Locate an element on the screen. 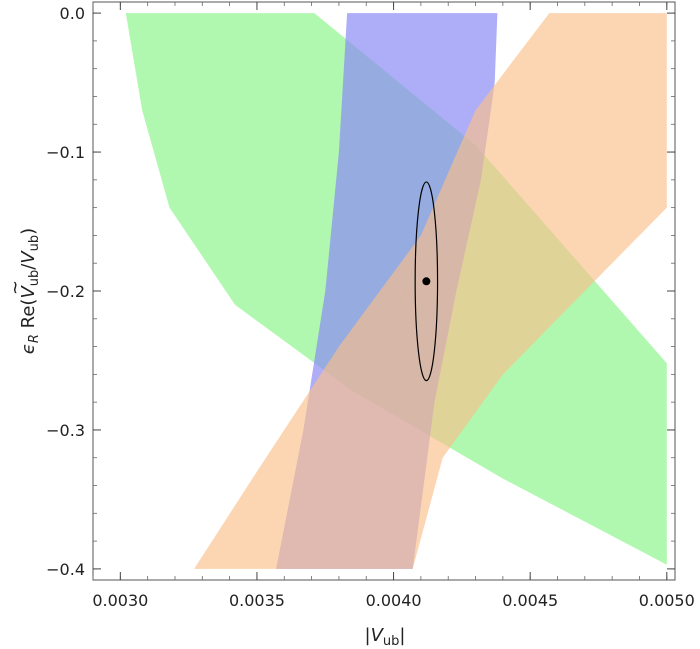 Image resolution: width=700 pixels, height=649 pixels. best-fit-point is located at coordinates (426, 281).